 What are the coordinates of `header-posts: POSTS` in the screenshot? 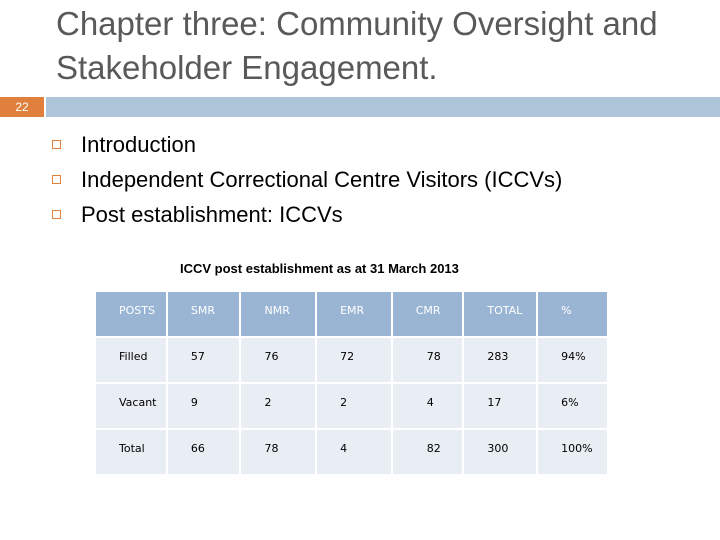 It's located at (131, 314).